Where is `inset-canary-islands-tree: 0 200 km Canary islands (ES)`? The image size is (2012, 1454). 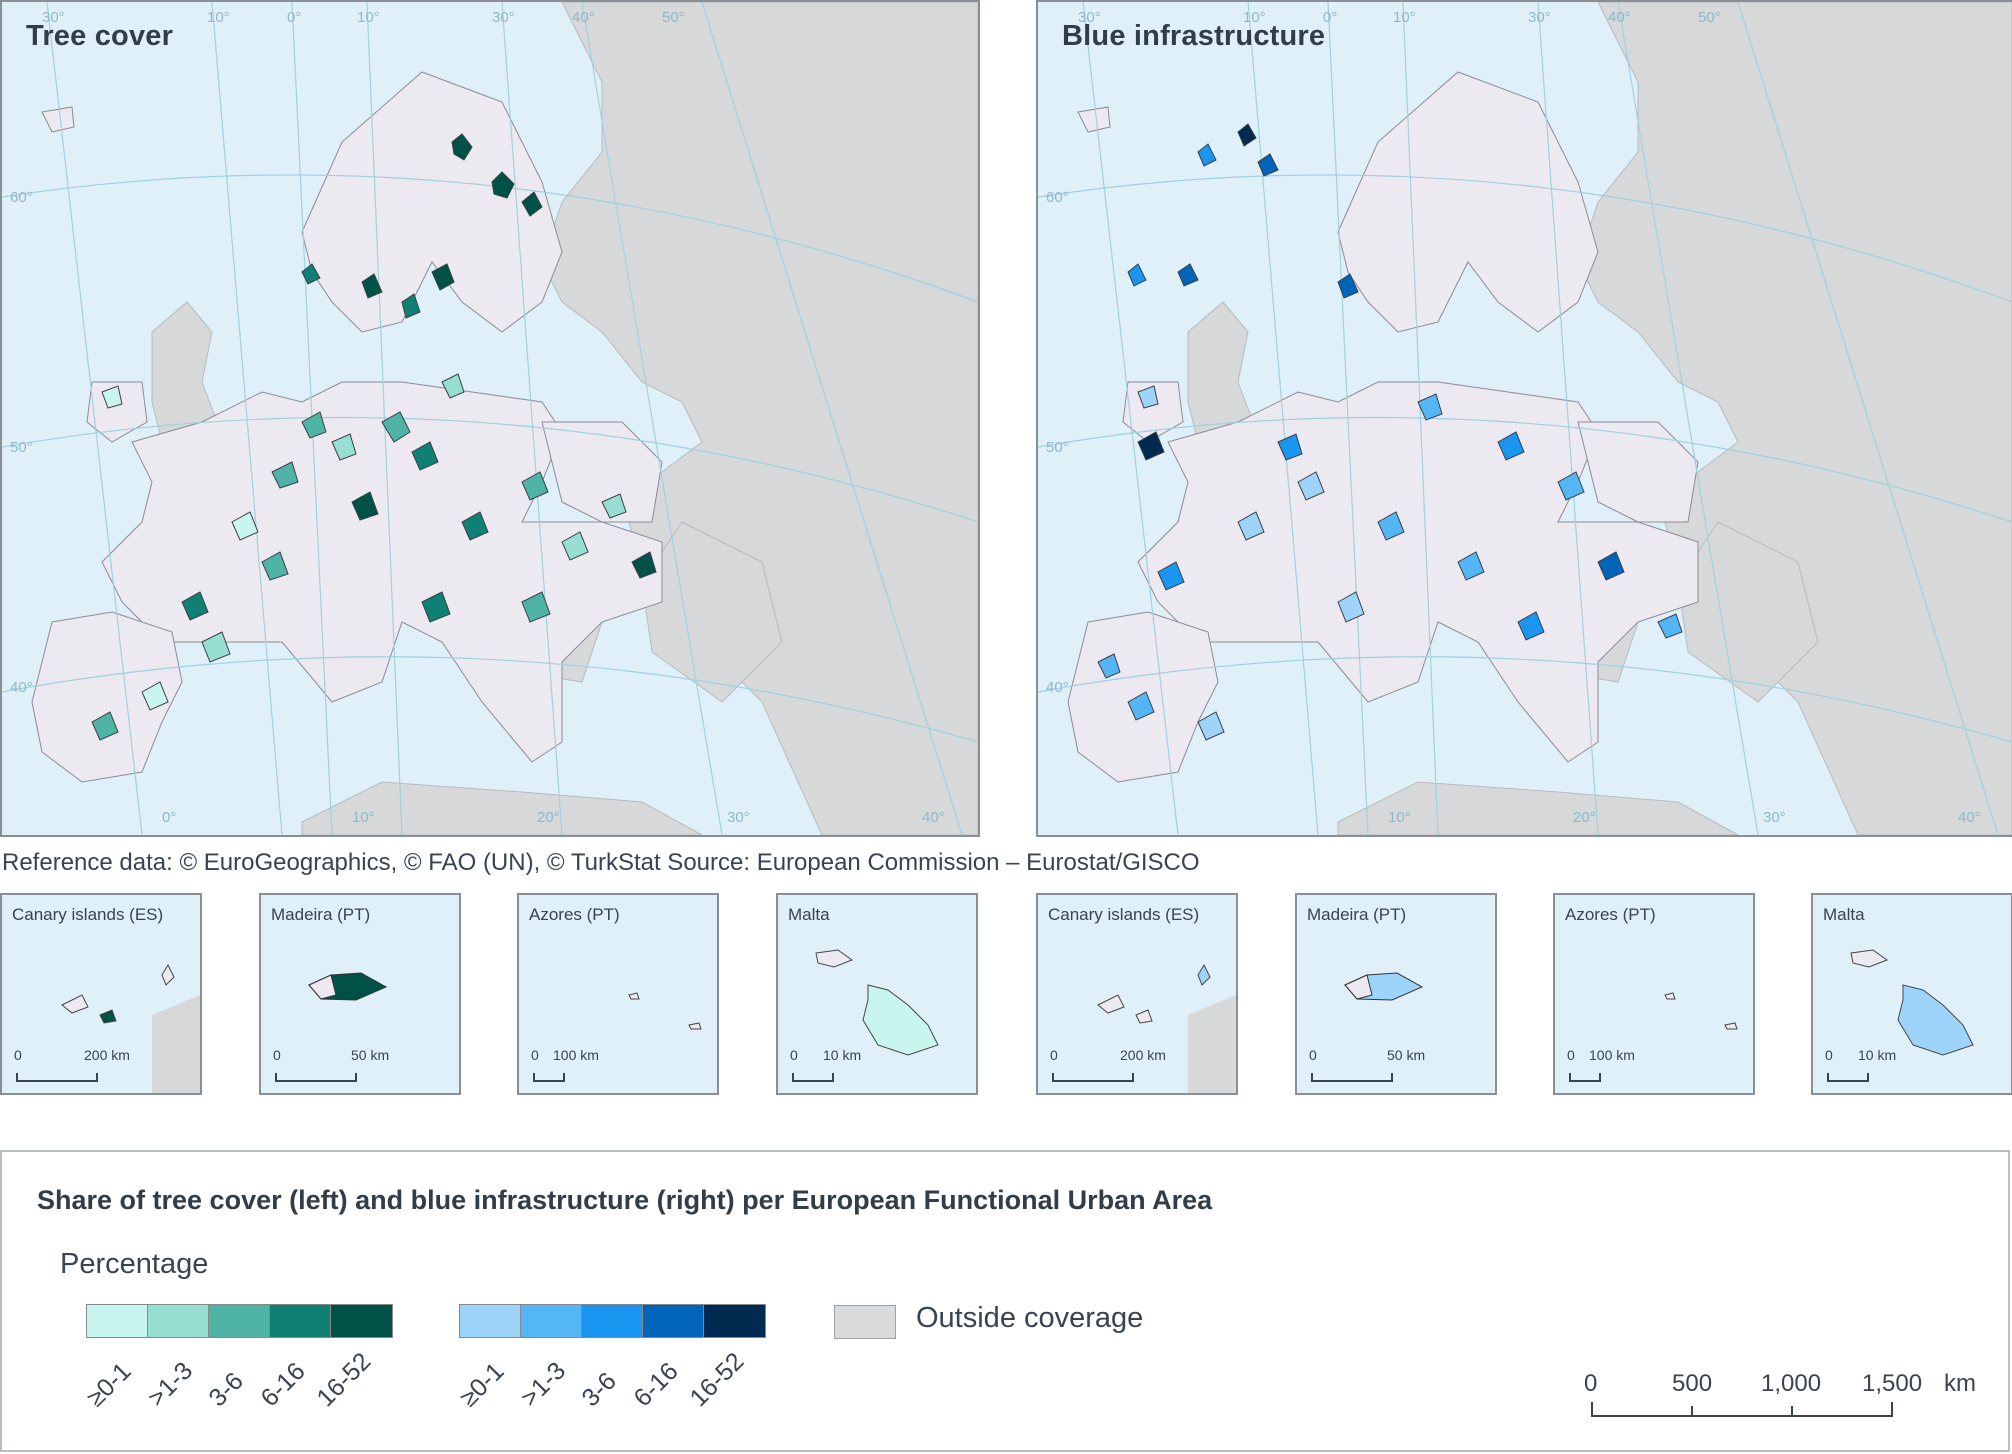
inset-canary-islands-tree: 0 200 km Canary islands (ES) is located at coordinates (101, 994).